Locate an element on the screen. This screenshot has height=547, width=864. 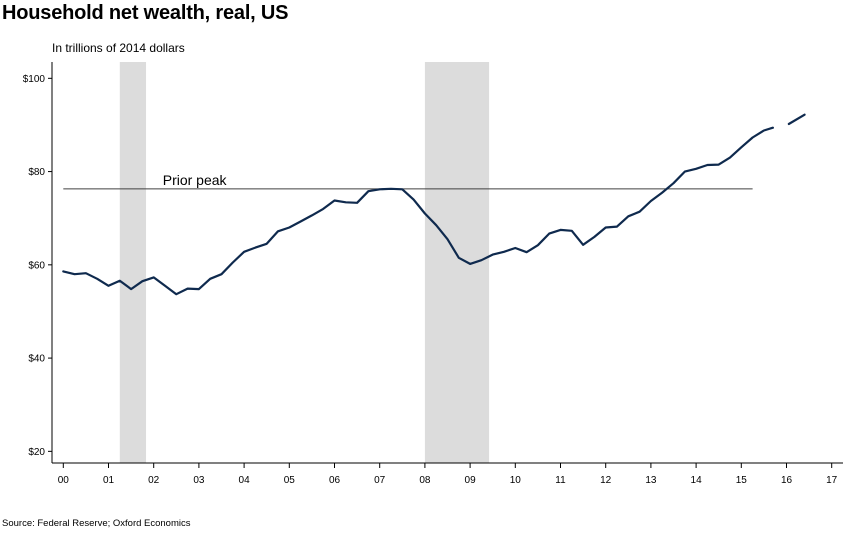
x-tick-label: 13 is located at coordinates (651, 480).